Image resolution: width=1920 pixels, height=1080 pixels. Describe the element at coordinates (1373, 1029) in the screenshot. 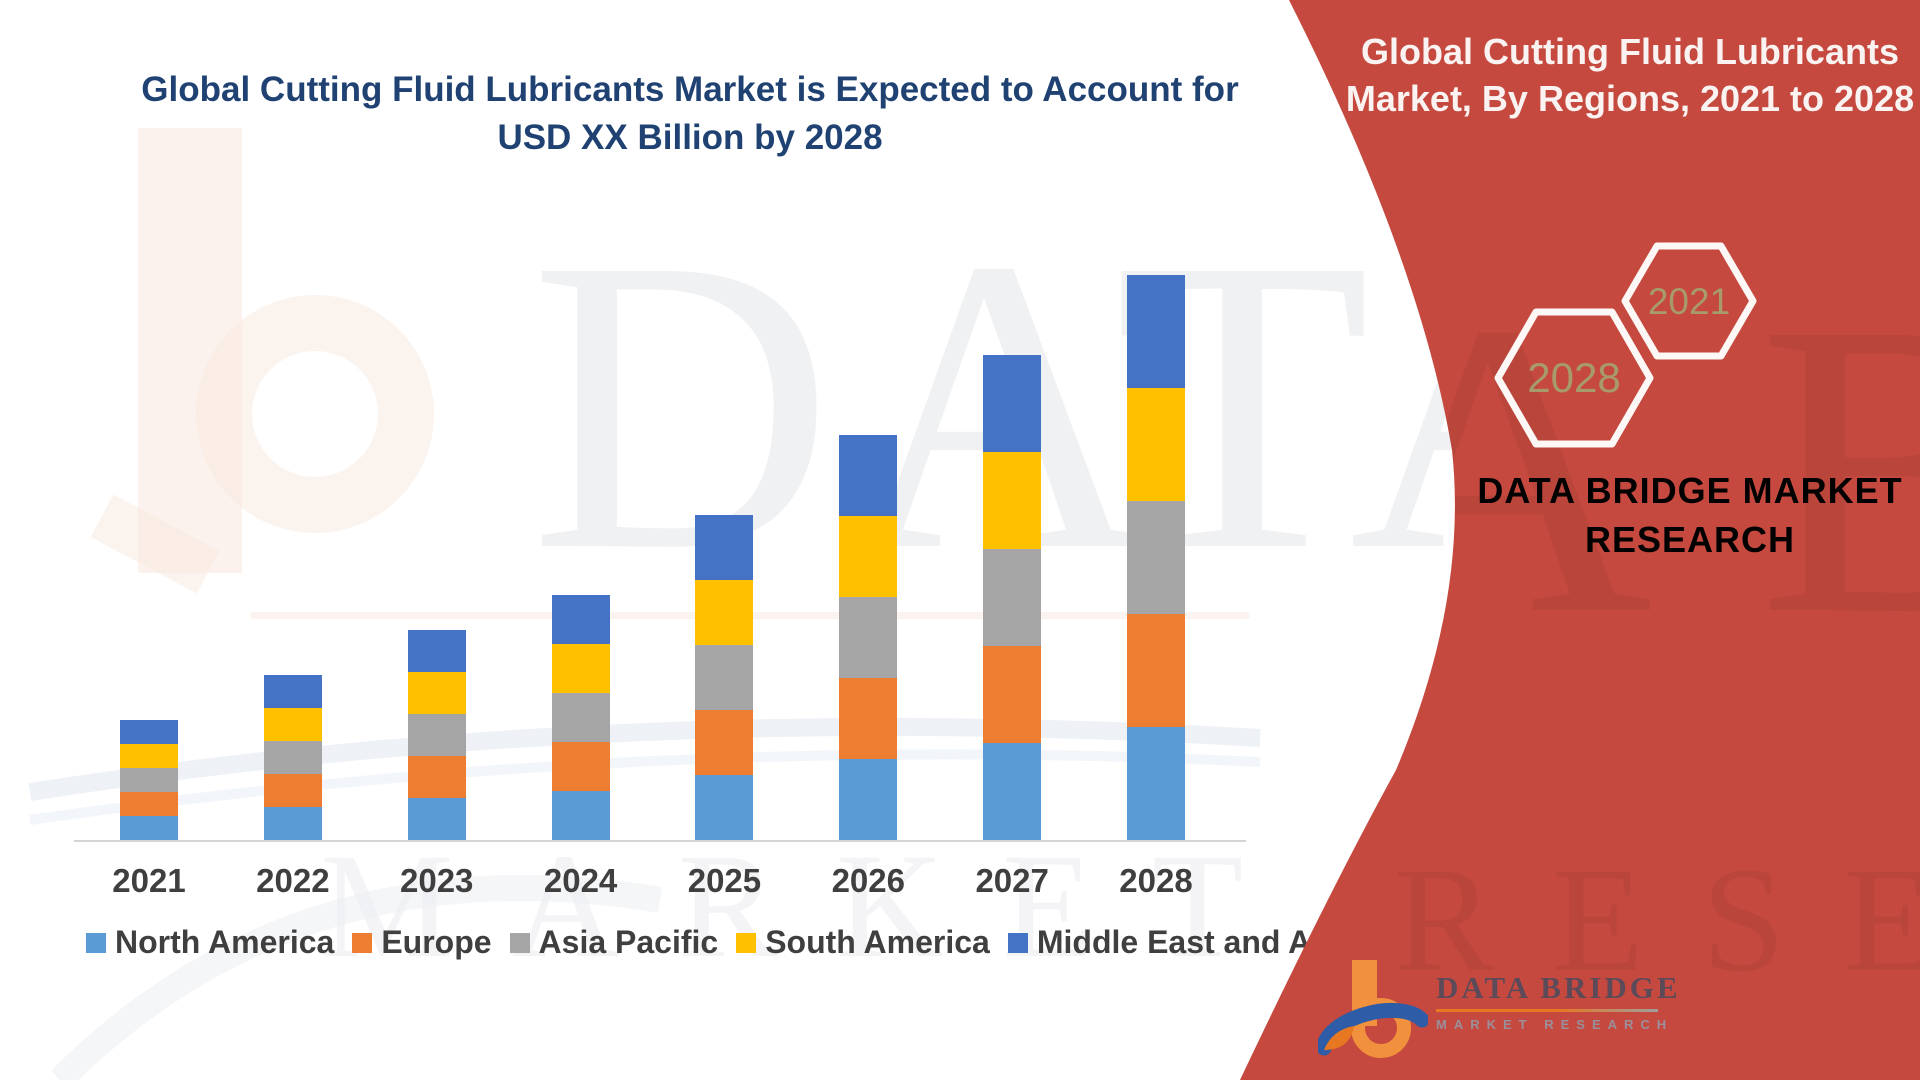

I see `logo-swoosh-icon` at that location.